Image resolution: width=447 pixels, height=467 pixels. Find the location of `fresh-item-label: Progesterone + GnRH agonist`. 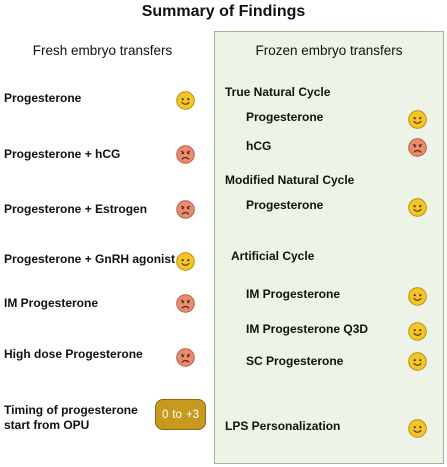

fresh-item-label: Progesterone + GnRH agonist is located at coordinates (90, 259).